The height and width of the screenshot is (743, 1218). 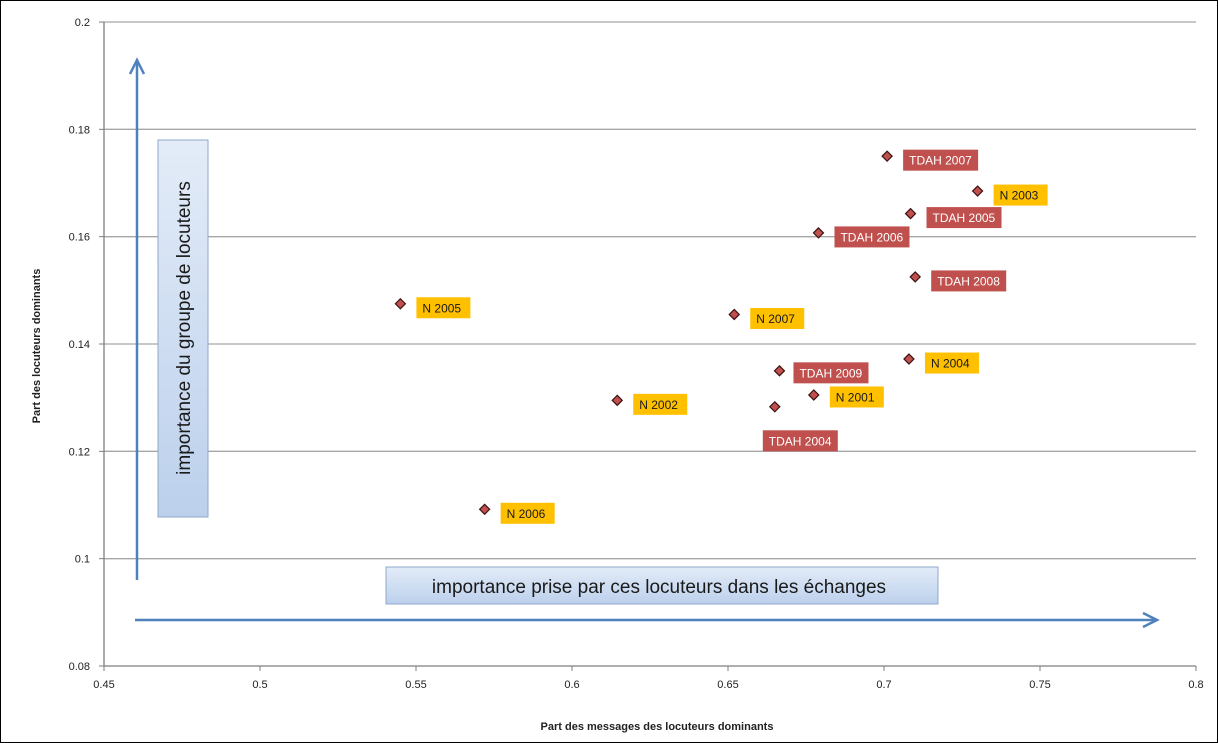 I want to click on x-tick-label: 0.65, so click(x=727, y=685).